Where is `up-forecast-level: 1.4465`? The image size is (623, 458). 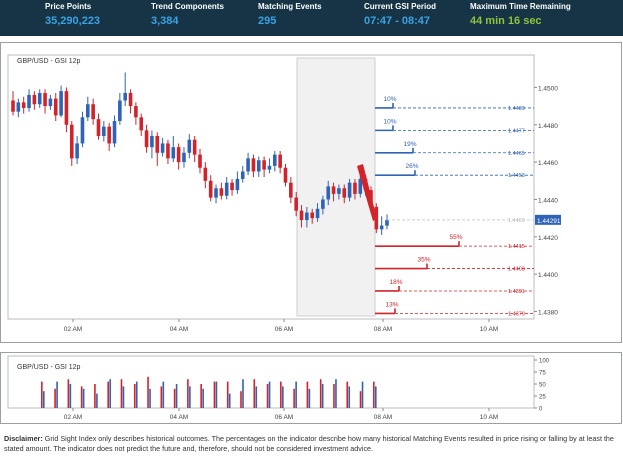 up-forecast-level: 1.4465 is located at coordinates (516, 154).